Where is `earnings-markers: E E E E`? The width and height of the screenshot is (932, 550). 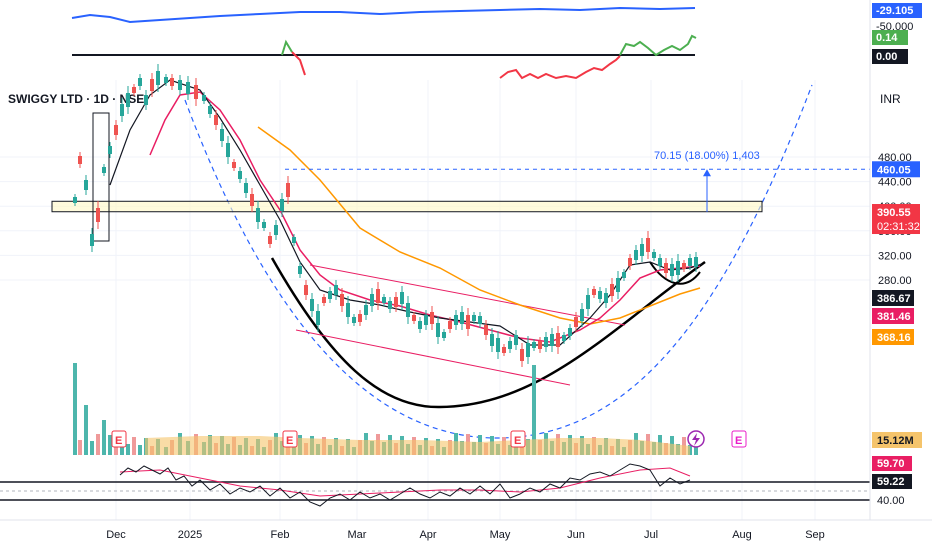 earnings-markers: E E E E is located at coordinates (429, 439).